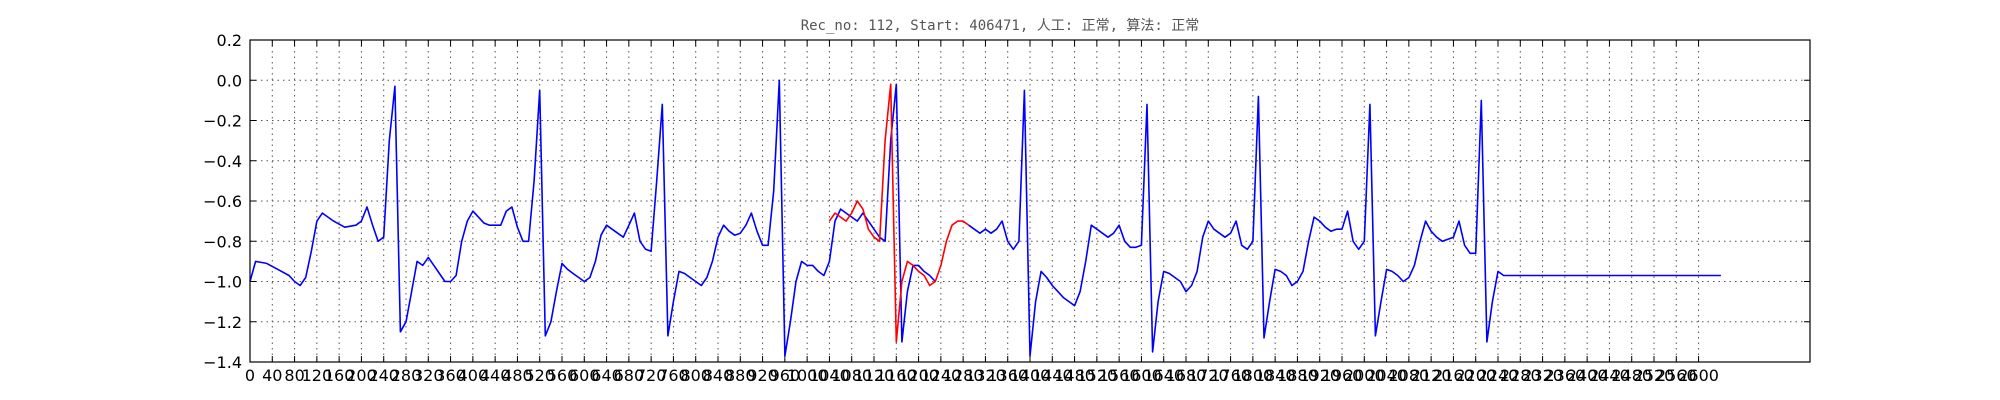 The width and height of the screenshot is (2000, 400). I want to click on x-tick-label: 400, so click(473, 375).